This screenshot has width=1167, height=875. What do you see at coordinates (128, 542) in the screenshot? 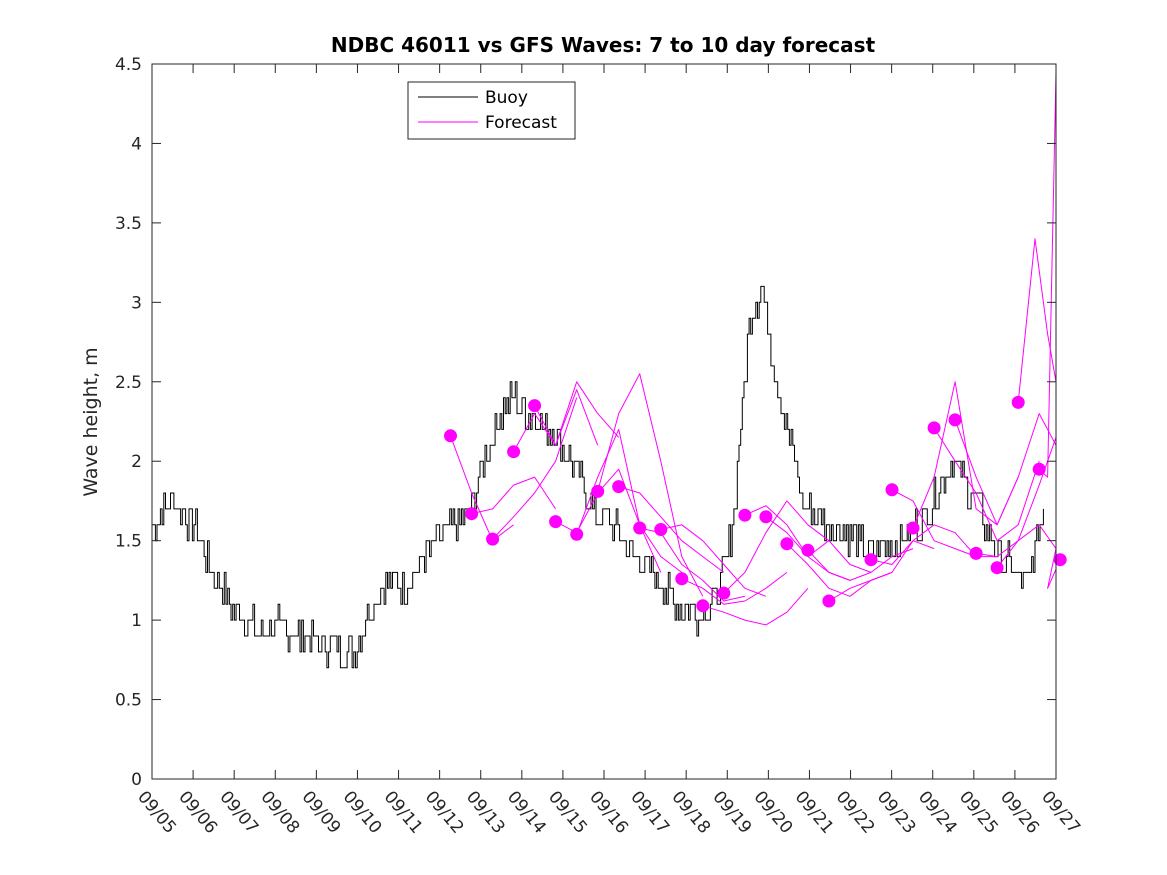
I see `y-tick-label-3: 1.5` at bounding box center [128, 542].